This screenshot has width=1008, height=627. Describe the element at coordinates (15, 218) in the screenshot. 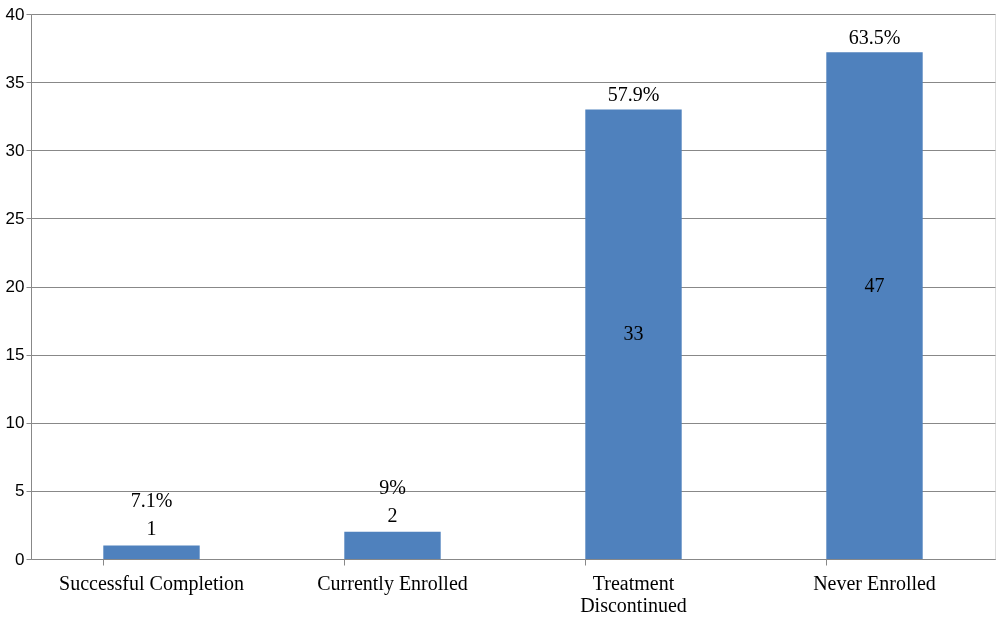

I see `y-tick-label: 25` at that location.